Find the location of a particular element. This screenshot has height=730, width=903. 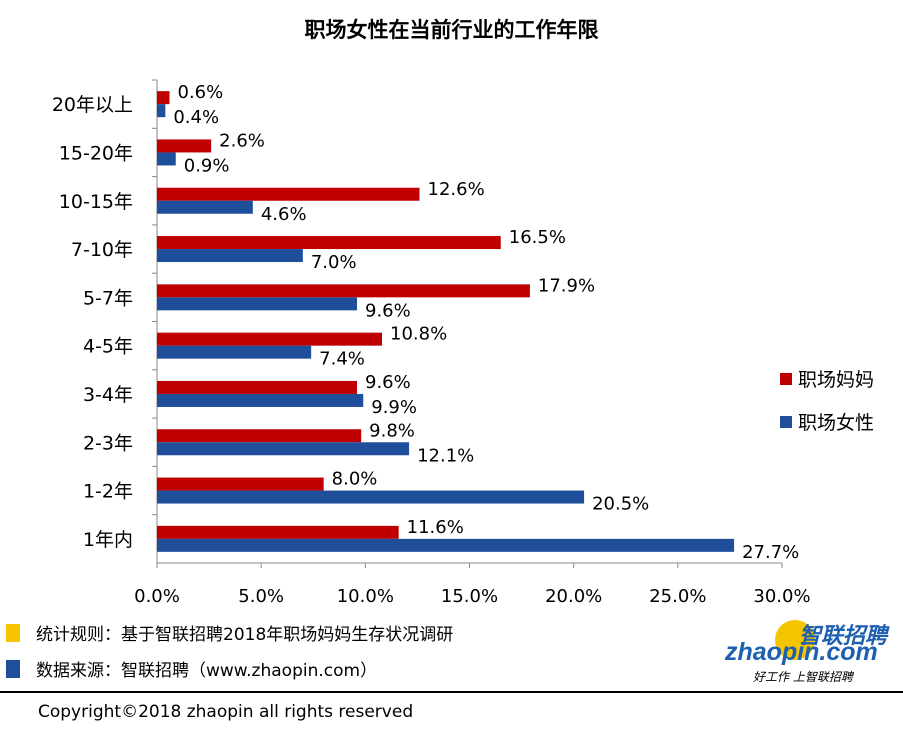

legend-label: 职场女性 is located at coordinates (836, 423).